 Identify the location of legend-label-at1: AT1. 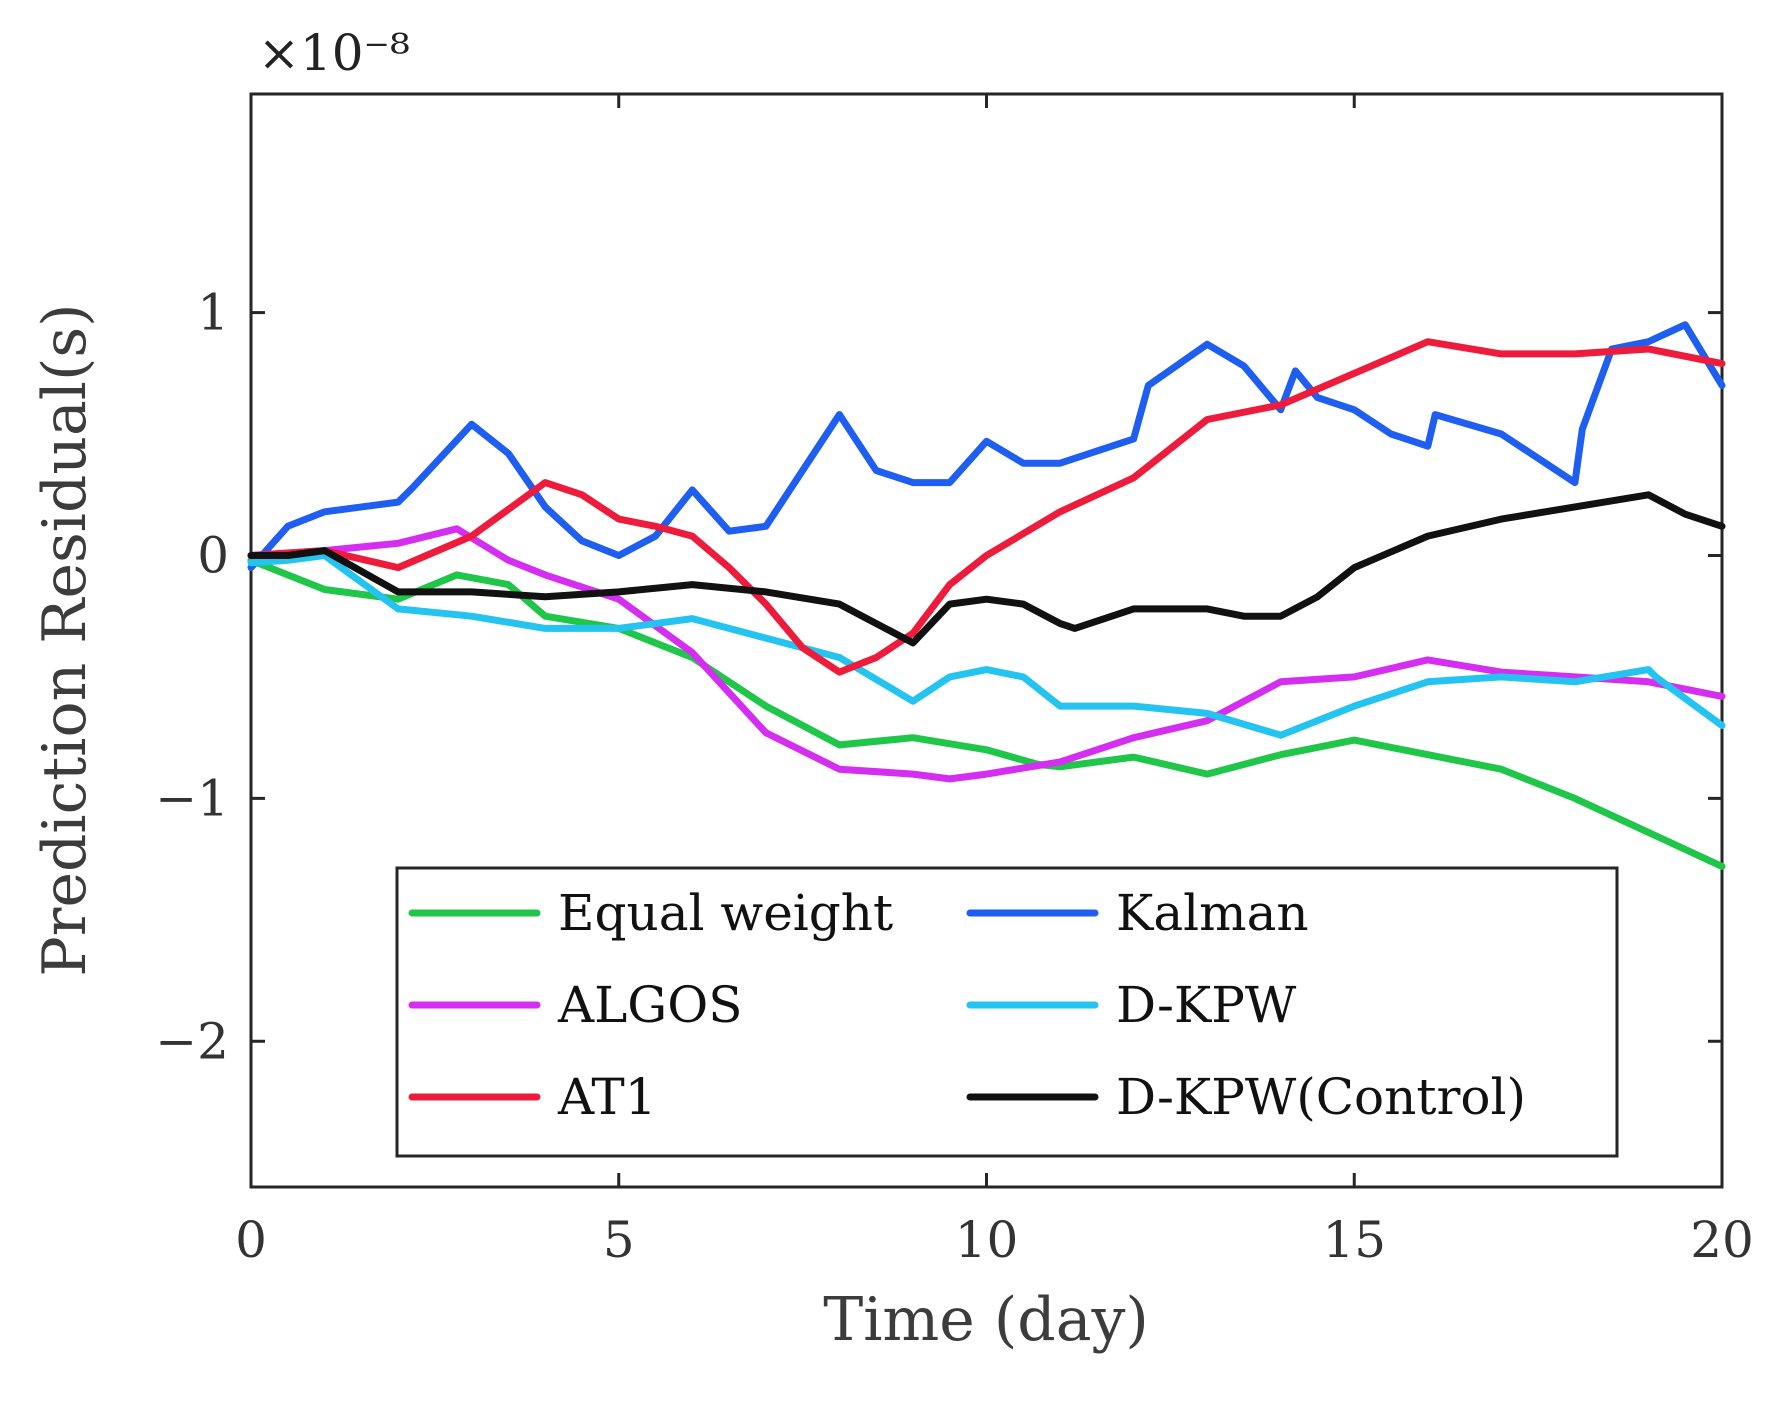
(607, 1097).